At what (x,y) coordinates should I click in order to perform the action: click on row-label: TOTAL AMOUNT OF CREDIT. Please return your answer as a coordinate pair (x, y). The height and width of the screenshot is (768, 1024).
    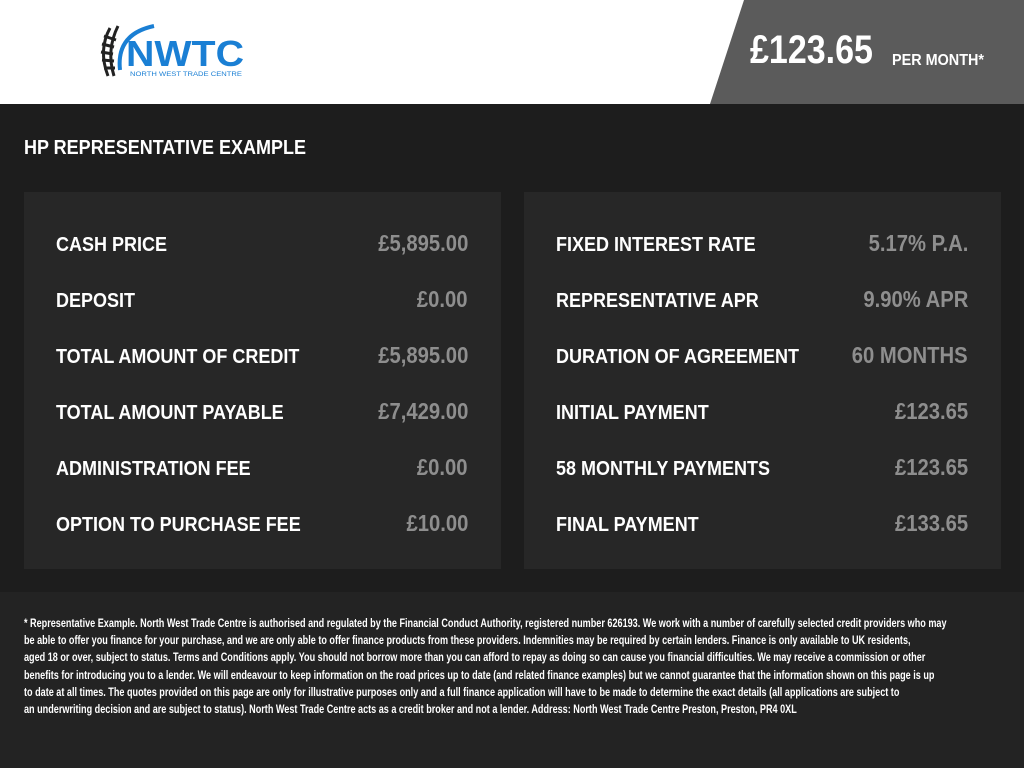
    Looking at the image, I should click on (178, 357).